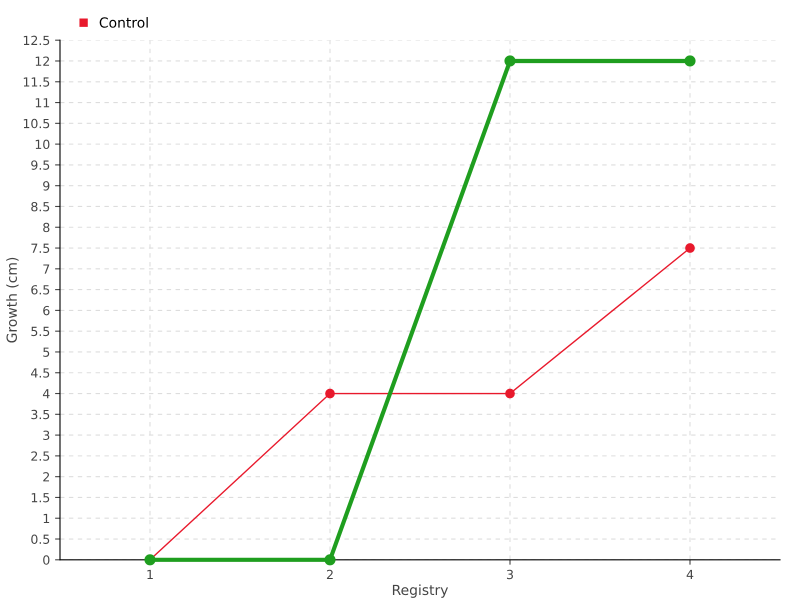  Describe the element at coordinates (40, 539) in the screenshot. I see `y-tick-label: 0.5` at that location.